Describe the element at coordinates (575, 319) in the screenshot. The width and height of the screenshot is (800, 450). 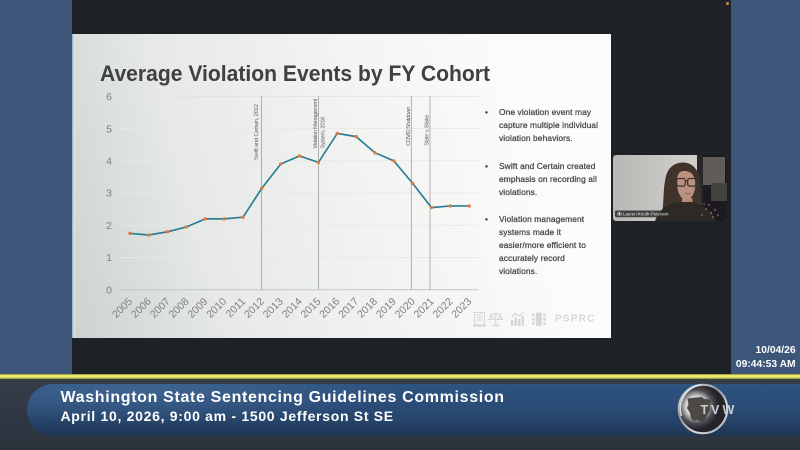
I see `svg-text: PSPRC` at that location.